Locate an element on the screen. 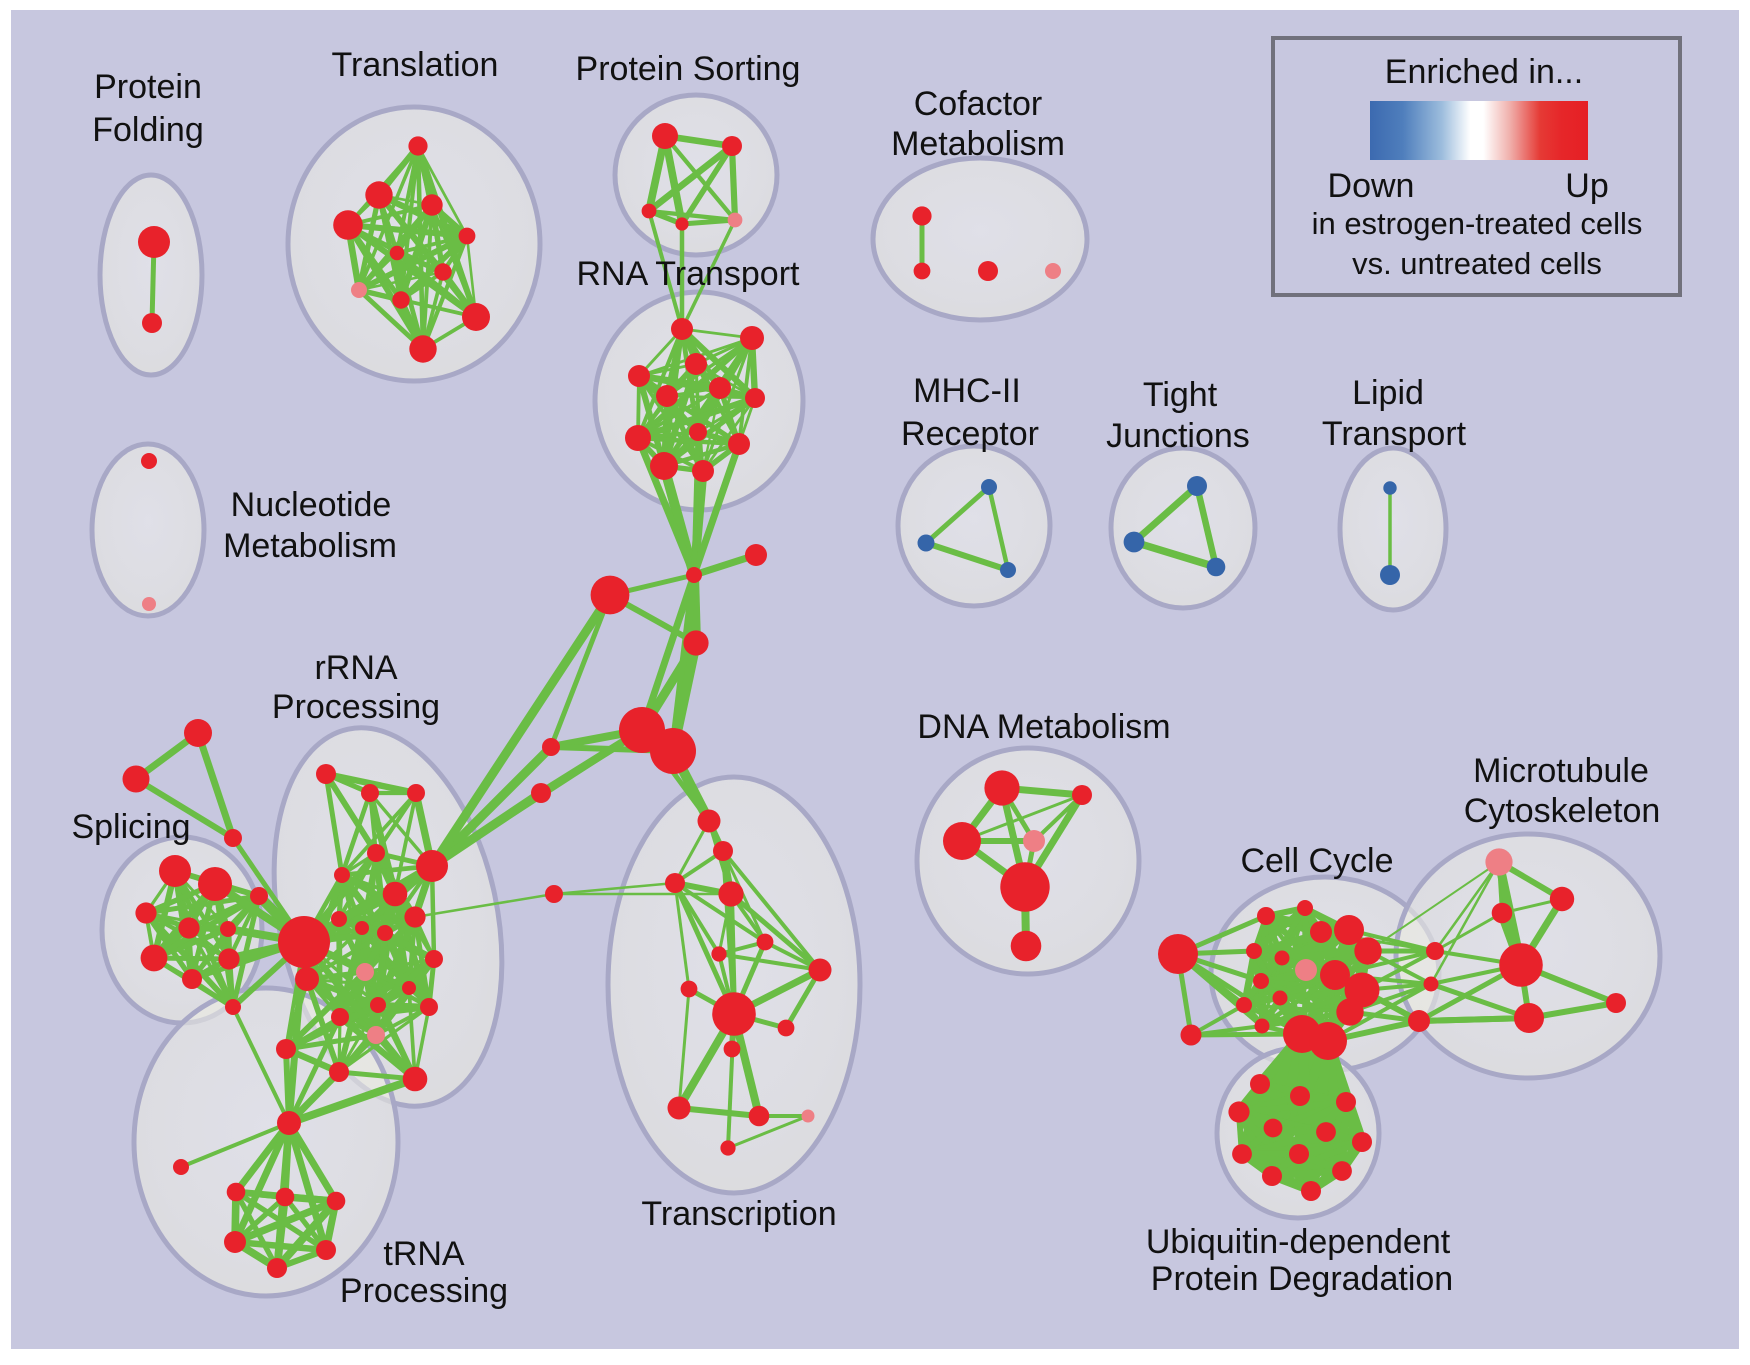 This screenshot has width=1750, height=1365. svg-text: vs. untreated cells is located at coordinates (1477, 263).